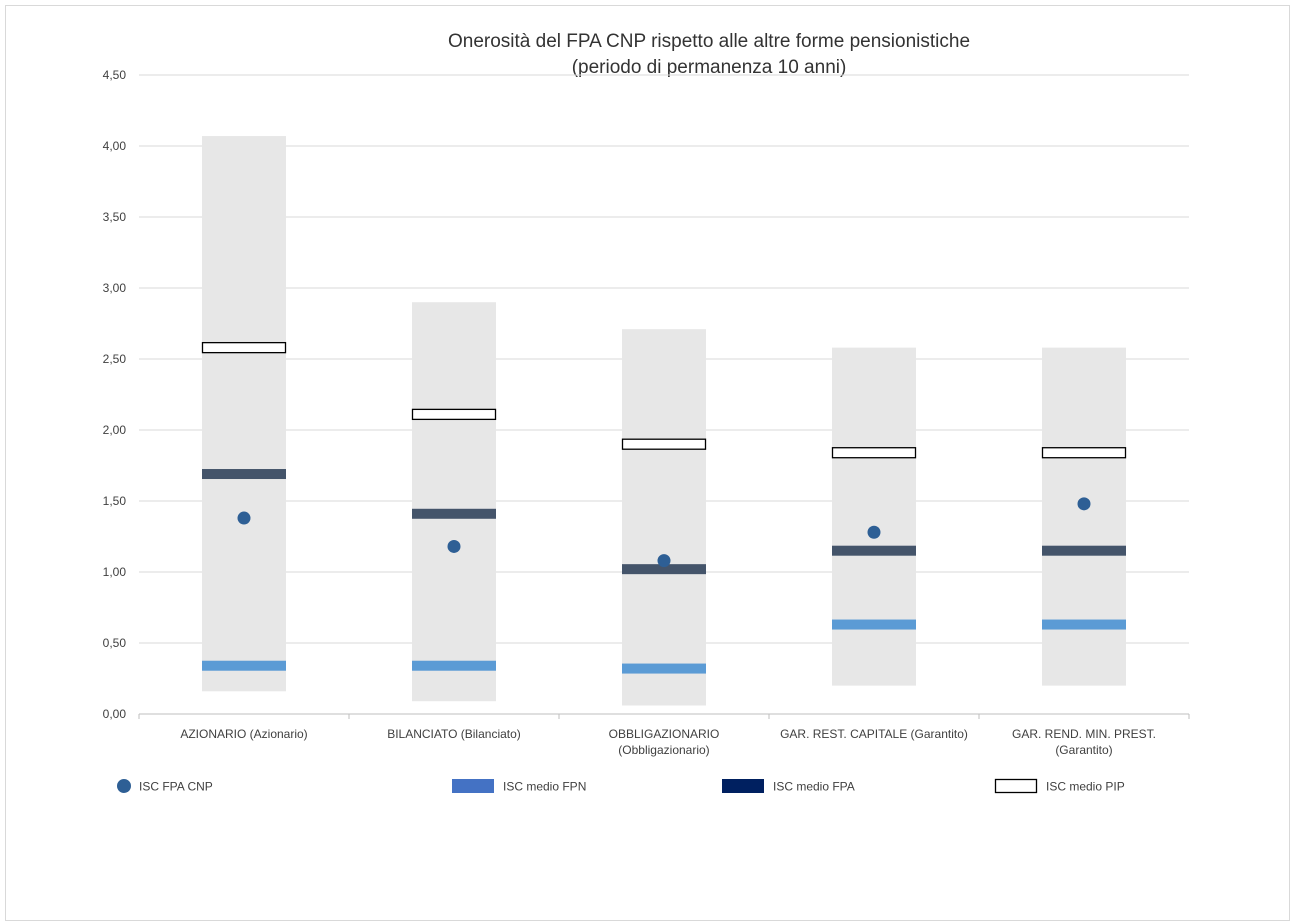 This screenshot has width=1291, height=922. I want to click on x-tick-label: OBBLIGAZIONARIO, so click(664, 734).